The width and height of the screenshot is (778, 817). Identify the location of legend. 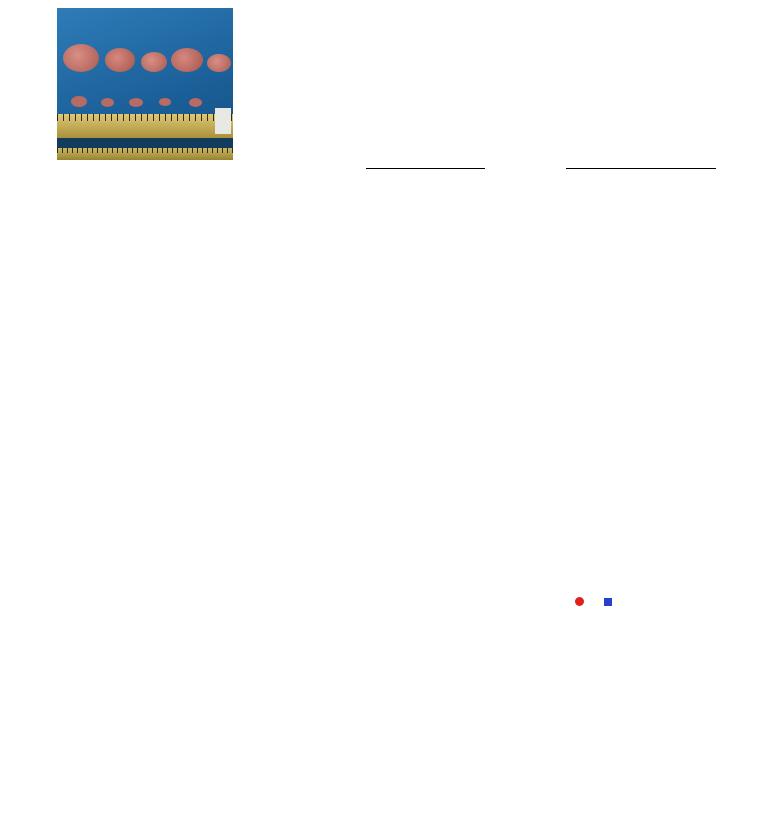
(595, 601).